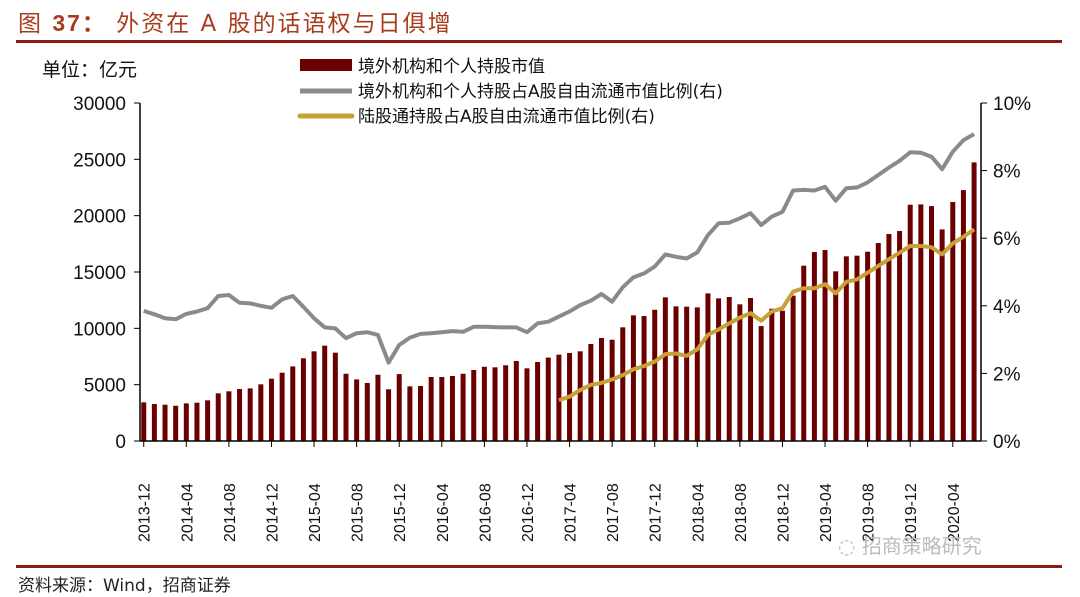  Describe the element at coordinates (826, 512) in the screenshot. I see `x-tick-label: 2019-04` at that location.